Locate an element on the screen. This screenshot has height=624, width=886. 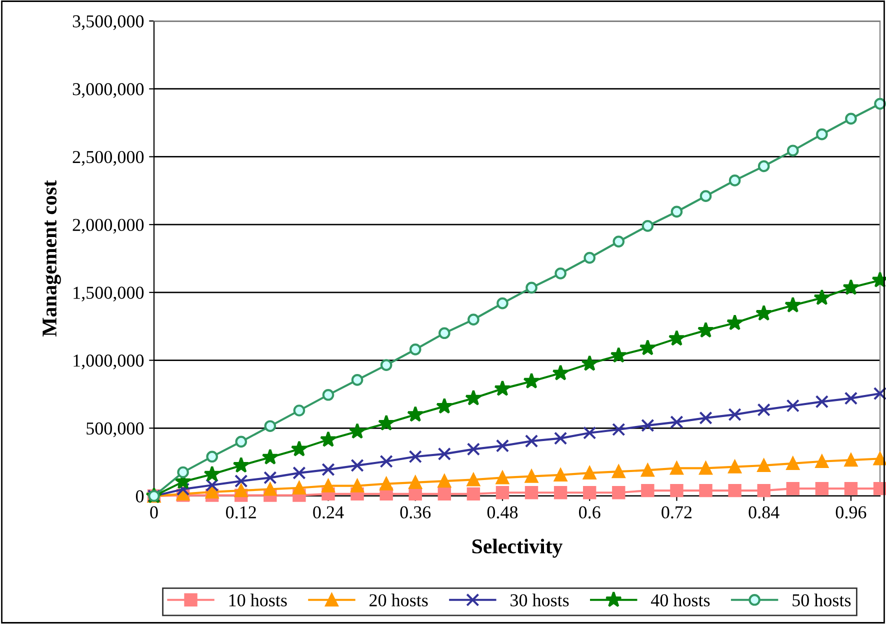
y-tick-label: 1,000,000 is located at coordinates (109, 362).